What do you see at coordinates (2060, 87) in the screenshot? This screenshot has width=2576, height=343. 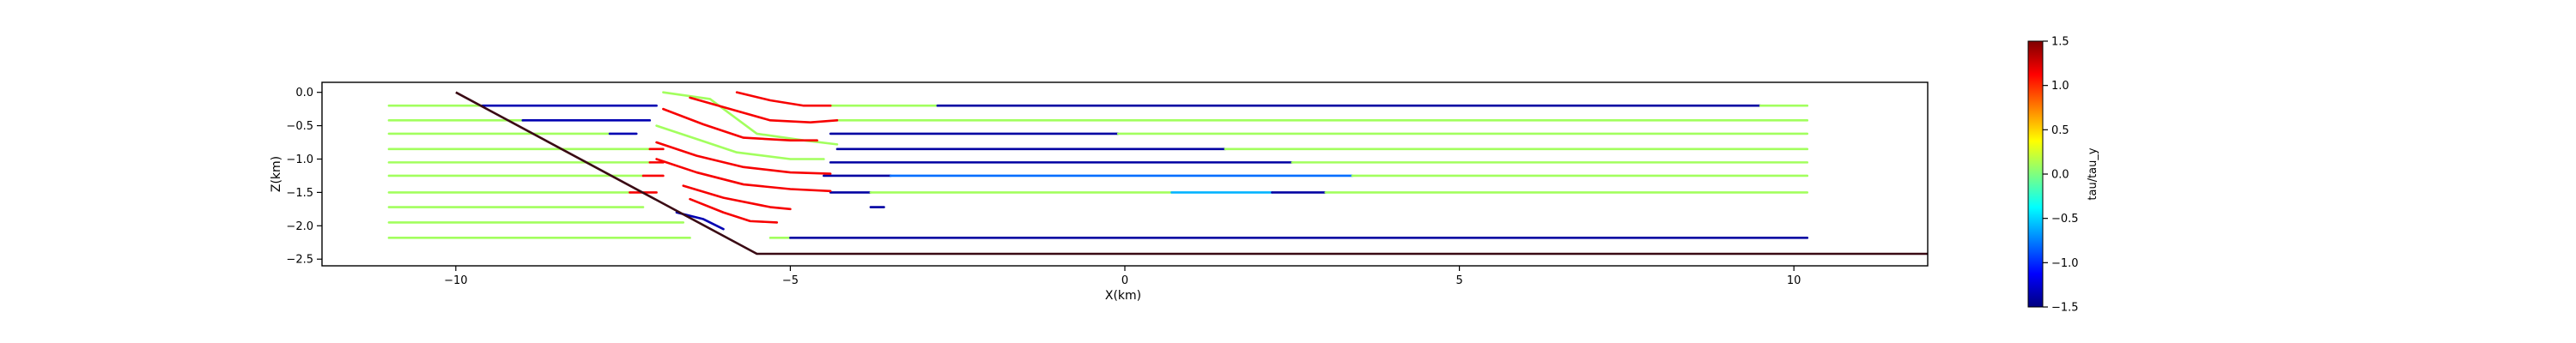 I see `colorbar-tick-label: 1.0` at bounding box center [2060, 87].